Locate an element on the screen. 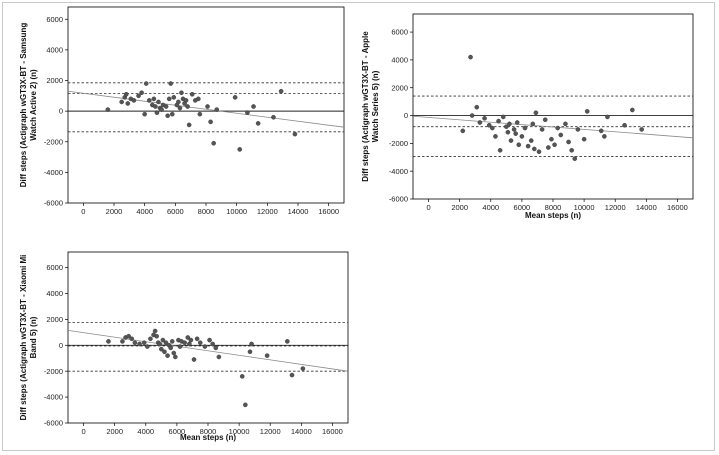 This screenshot has width=719, height=455. y-tick-label: 2000 is located at coordinates (54, 80).